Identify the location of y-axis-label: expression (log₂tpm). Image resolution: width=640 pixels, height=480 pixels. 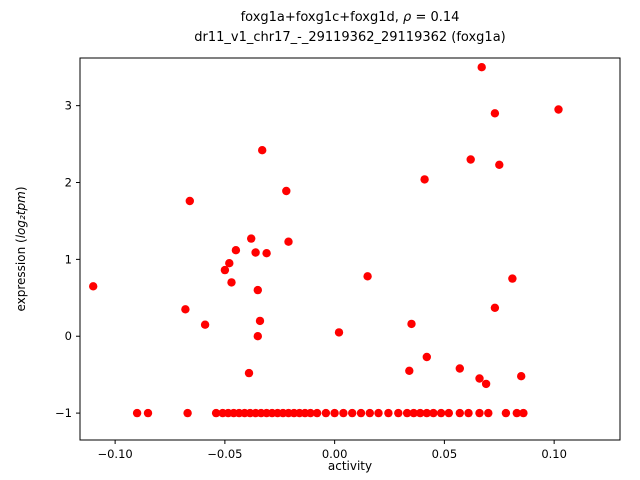
(21, 248).